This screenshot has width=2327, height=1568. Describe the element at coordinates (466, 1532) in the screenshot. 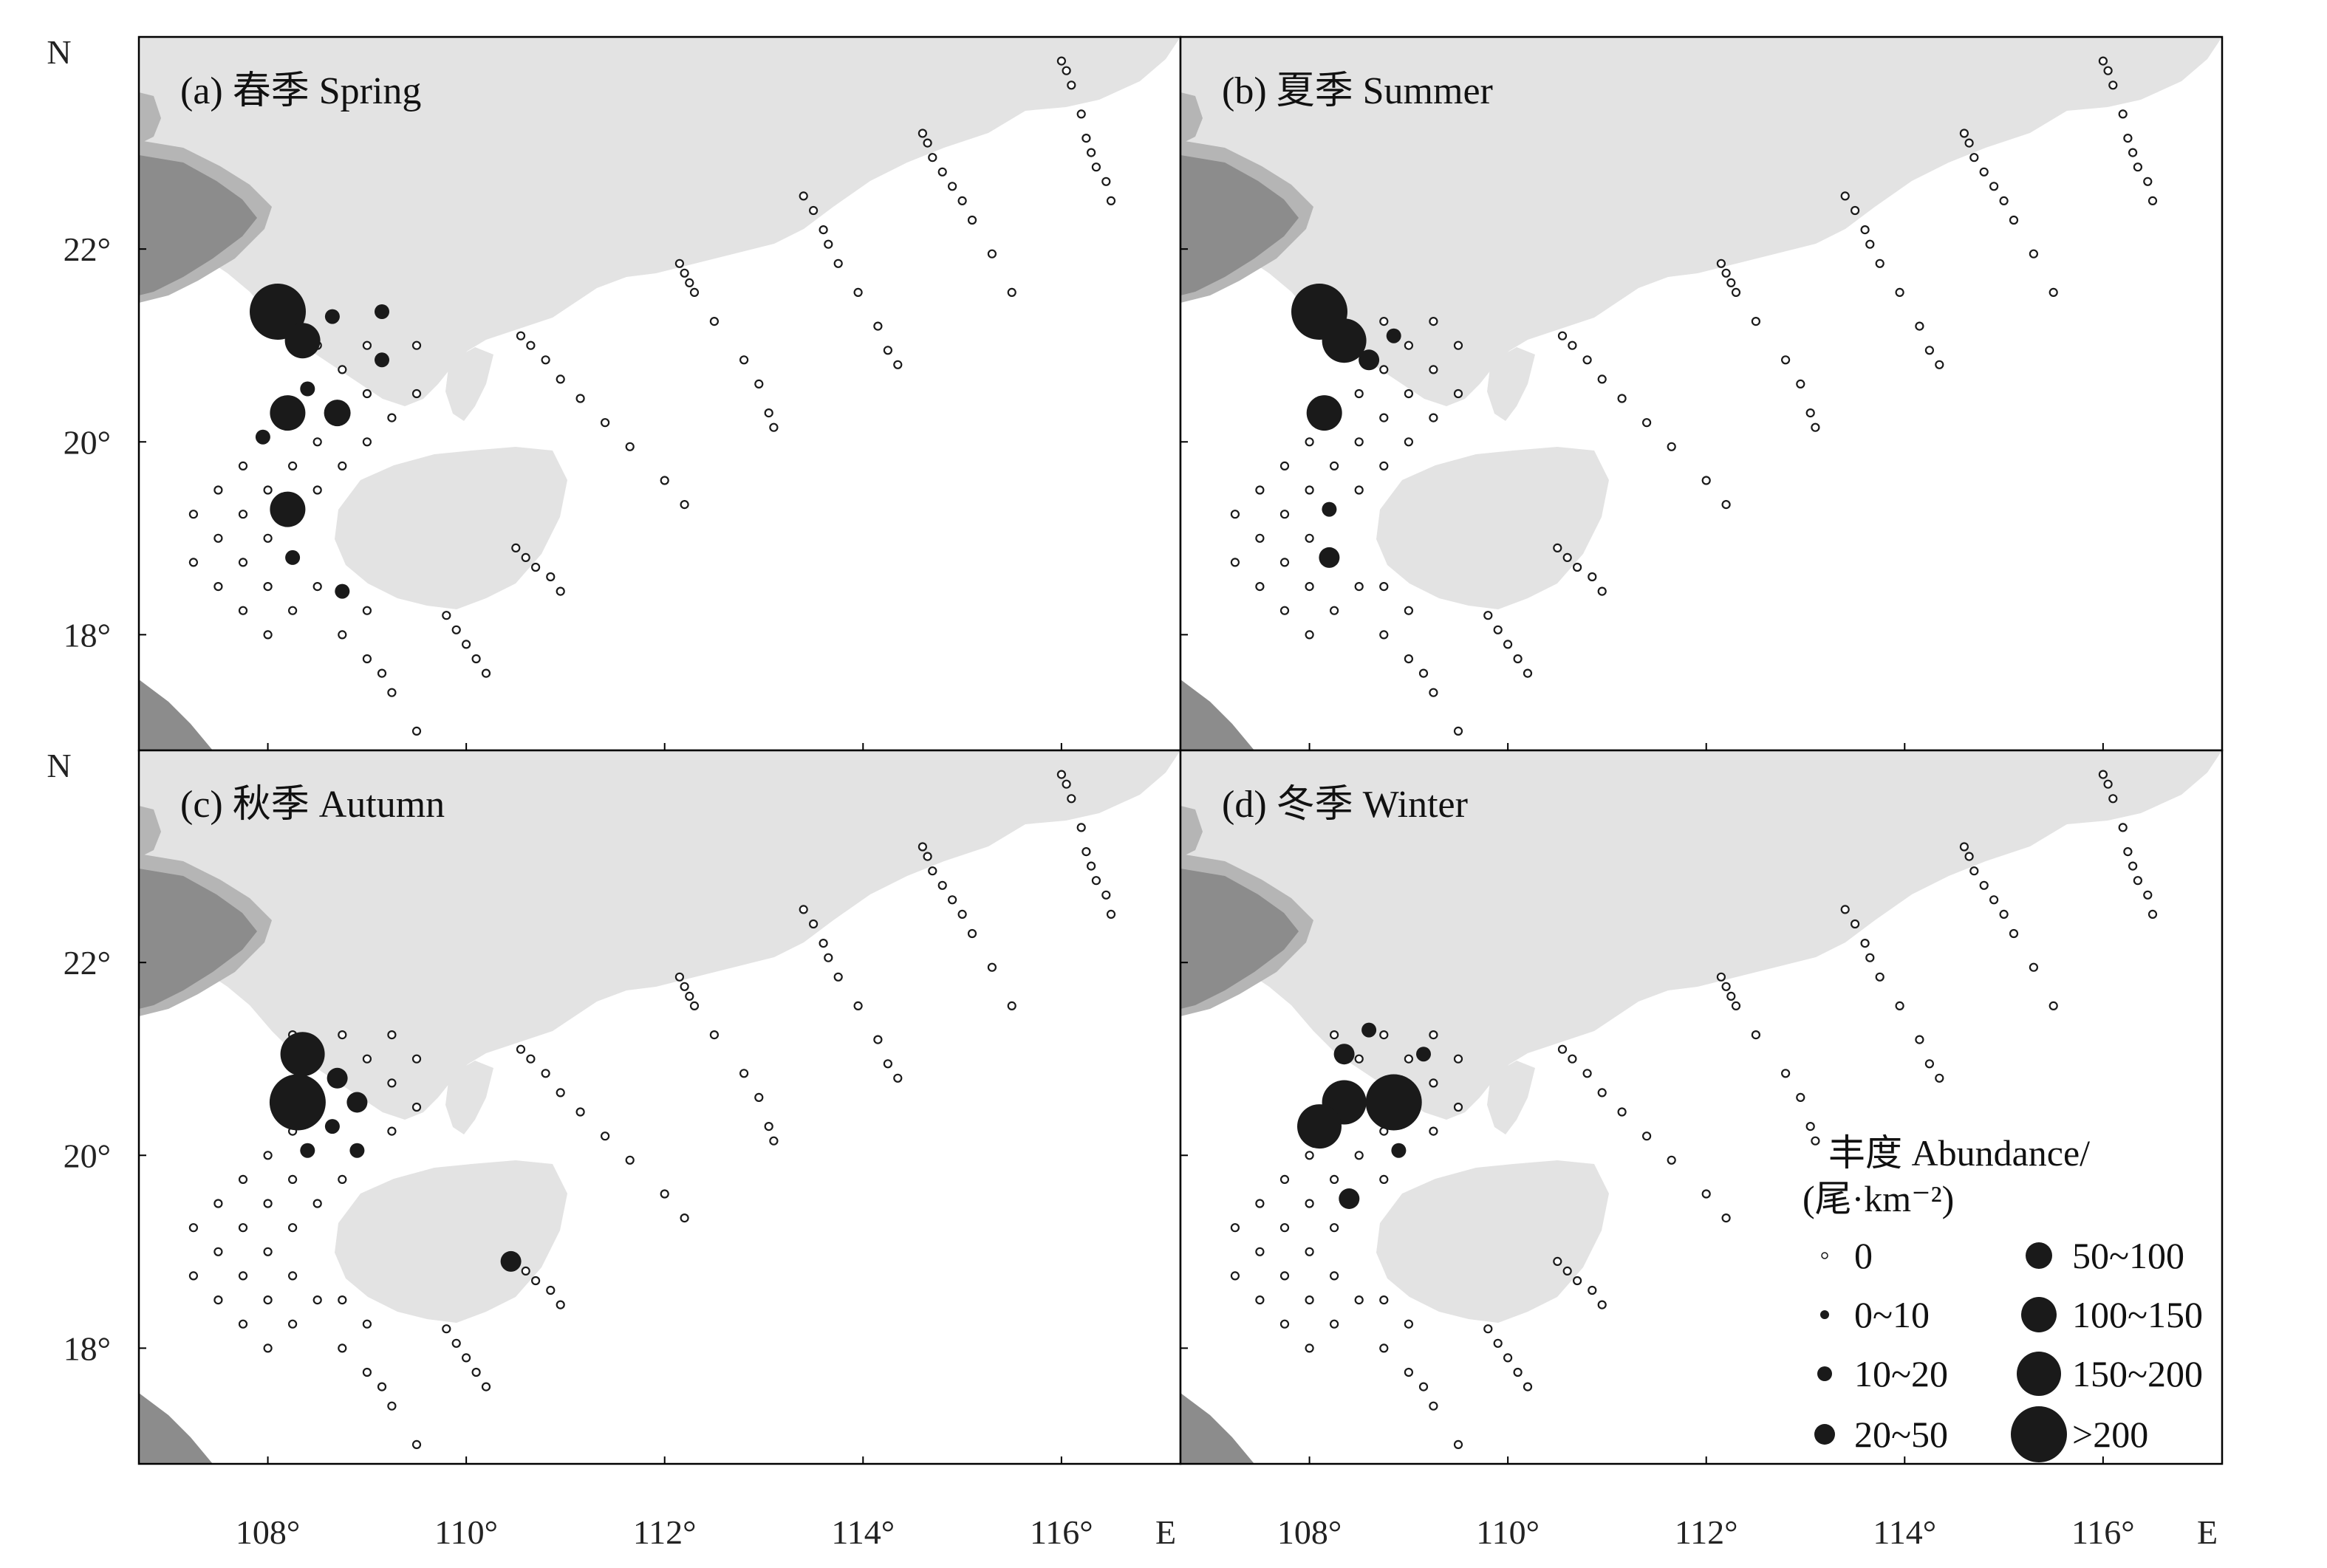

I see `lon-tick-label: 110°` at that location.